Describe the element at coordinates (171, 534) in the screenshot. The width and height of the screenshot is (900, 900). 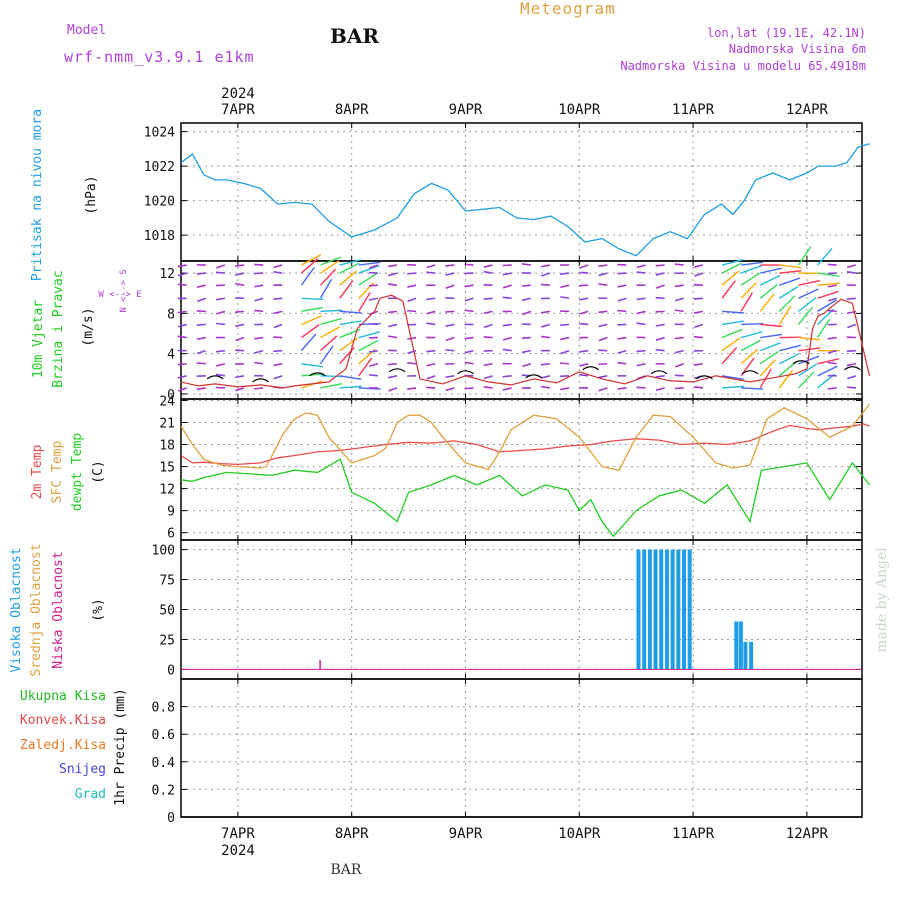
I see `y-tick-label: 6` at that location.